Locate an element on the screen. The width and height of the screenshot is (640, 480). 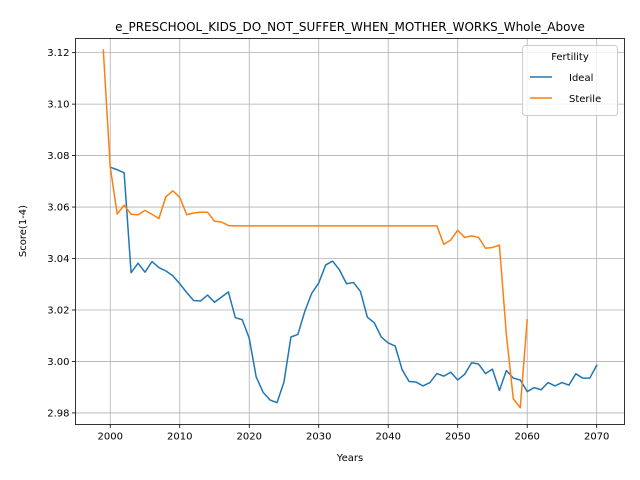
x-tick-label: 2040 is located at coordinates (387, 437).